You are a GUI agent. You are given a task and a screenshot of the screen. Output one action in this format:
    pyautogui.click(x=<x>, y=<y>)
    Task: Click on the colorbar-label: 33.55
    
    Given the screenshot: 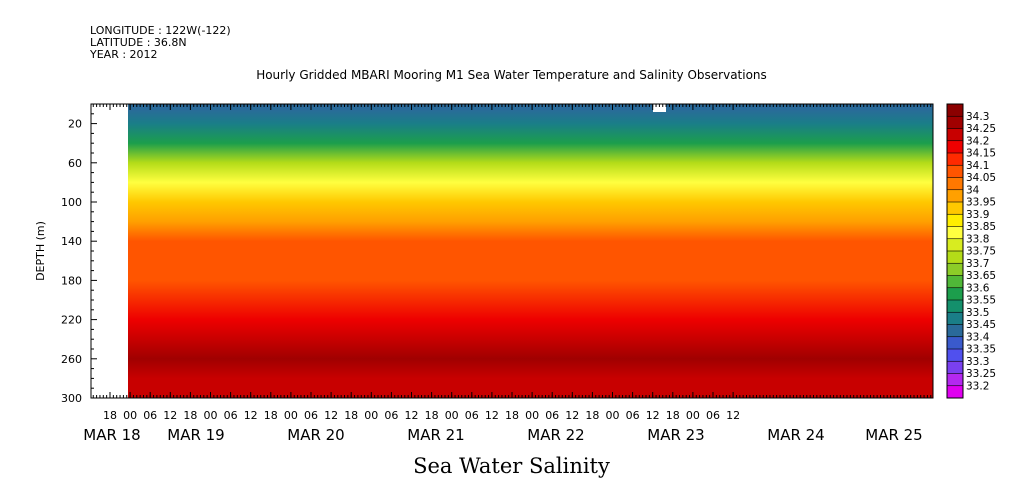 What is the action you would take?
    pyautogui.click(x=981, y=301)
    